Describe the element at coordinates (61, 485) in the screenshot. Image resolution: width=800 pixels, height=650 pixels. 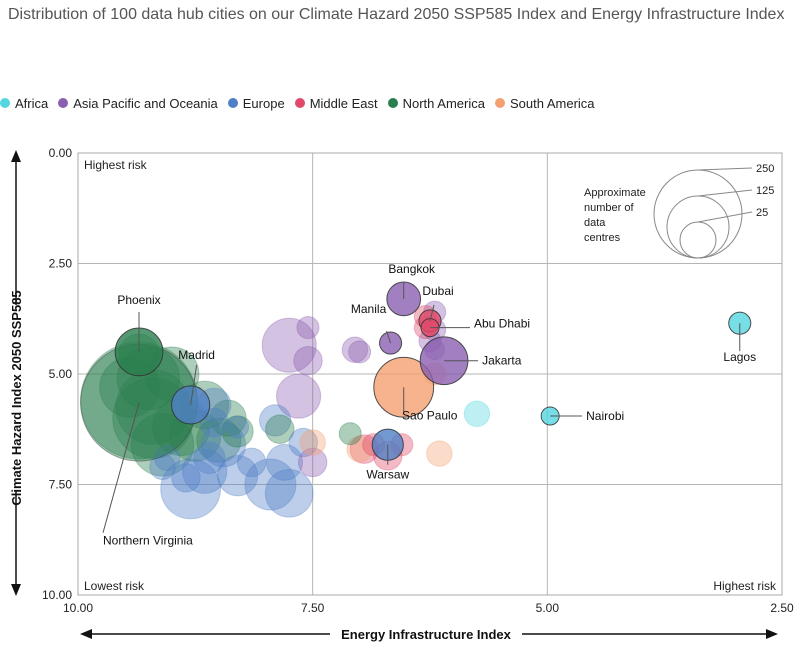
I see `y-tick-label: 7.50` at that location.